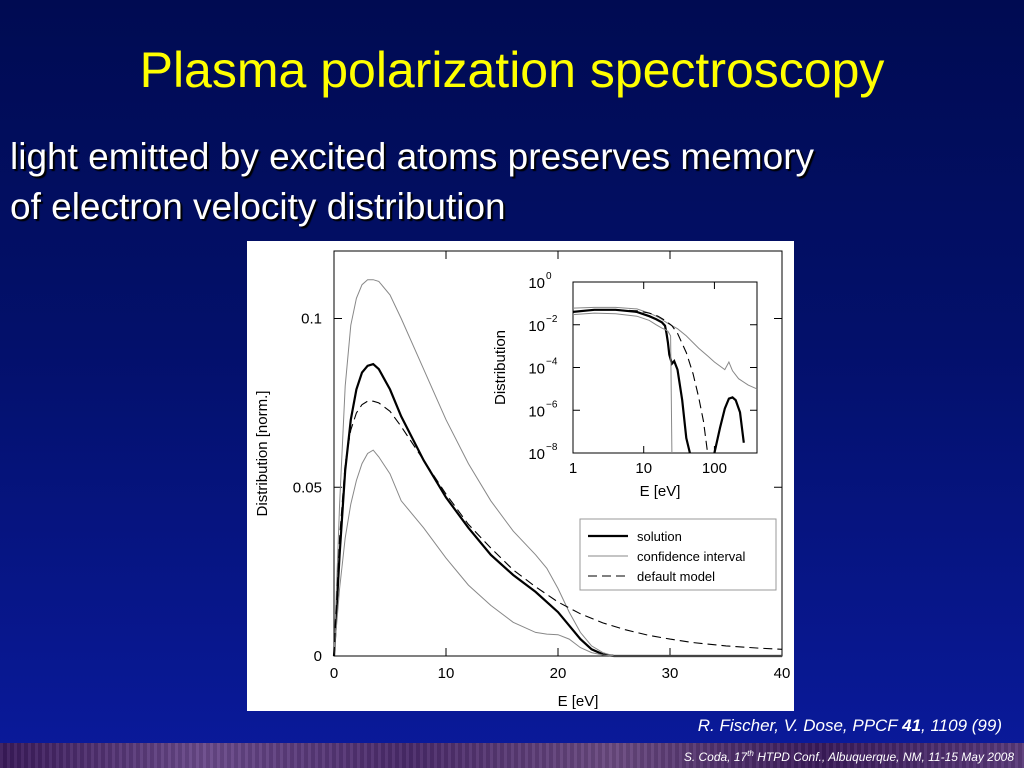 The height and width of the screenshot is (768, 1024). I want to click on citation: R. Fischer, V. Dose, PPCF 41, 1109 (99), so click(850, 726).